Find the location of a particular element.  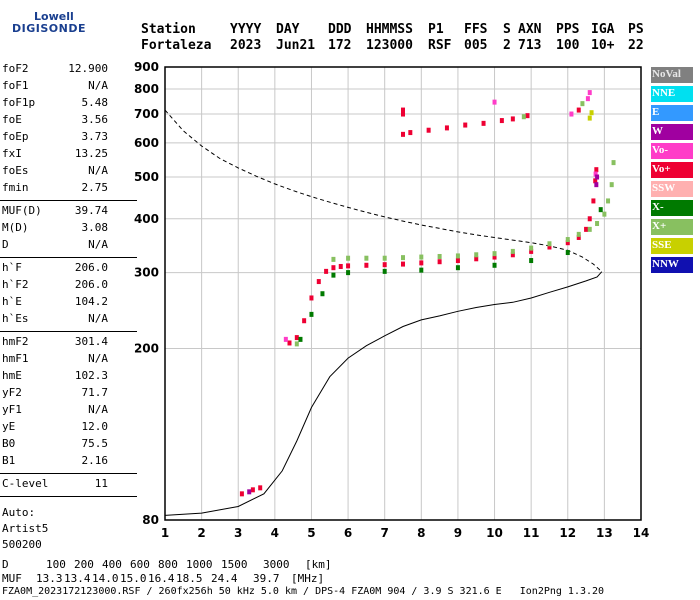

header-value: 005 is located at coordinates (476, 45).